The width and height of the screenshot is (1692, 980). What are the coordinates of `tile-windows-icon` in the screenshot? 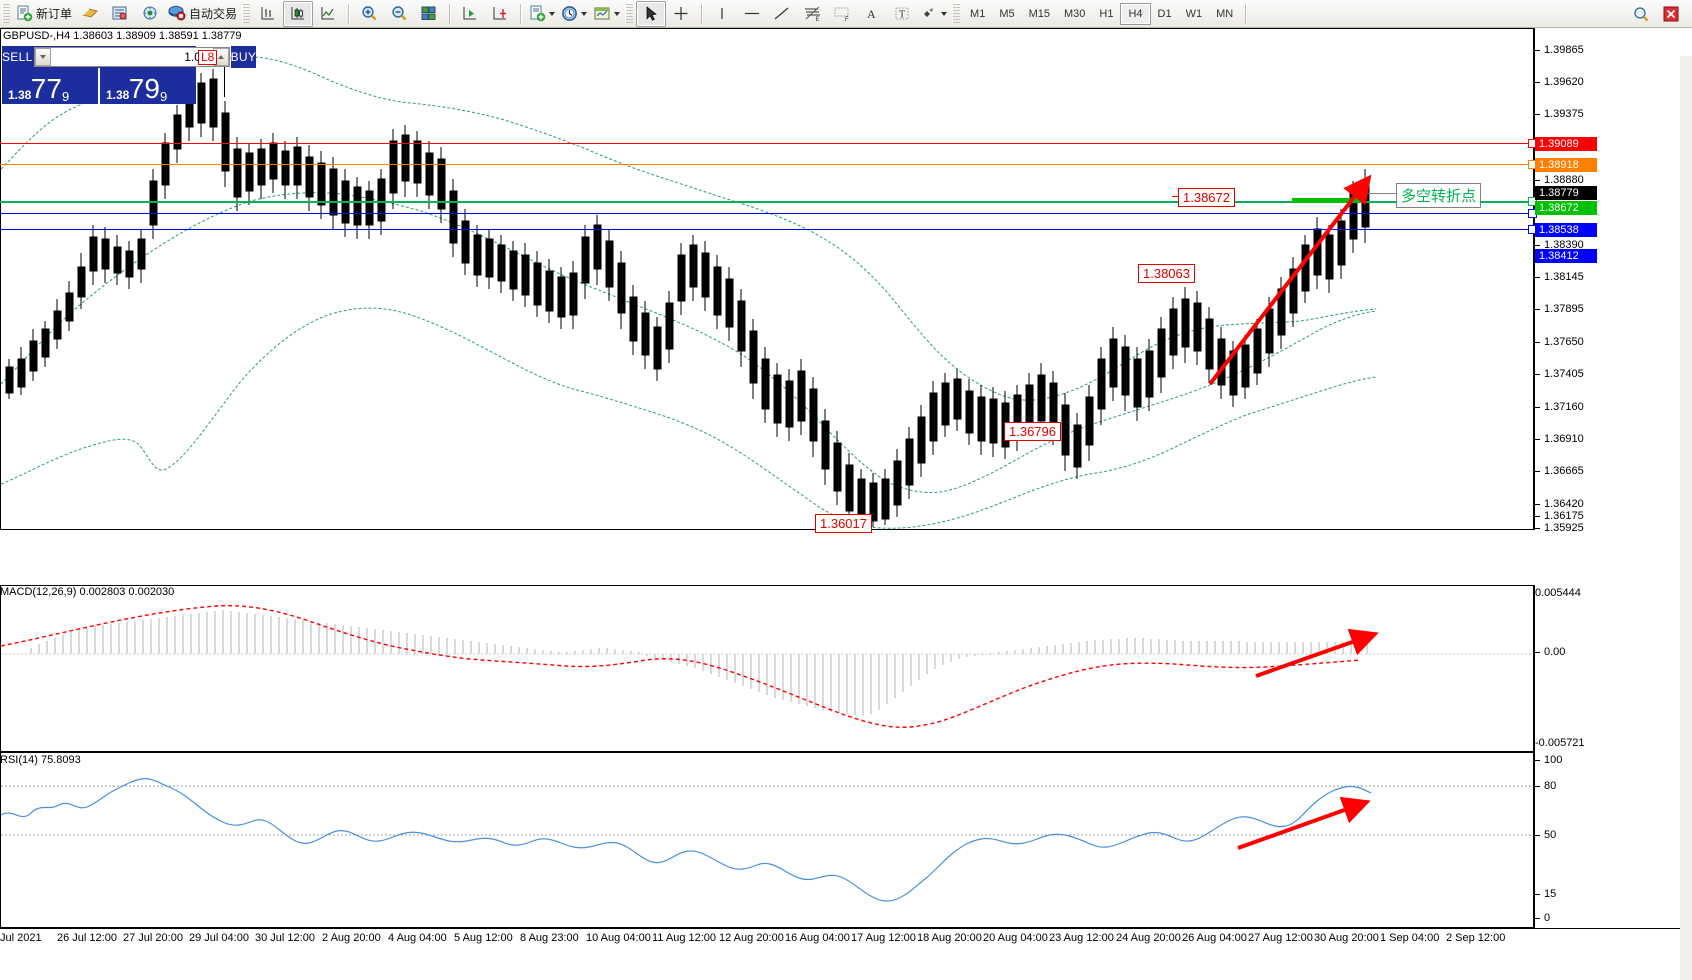 It's located at (429, 14).